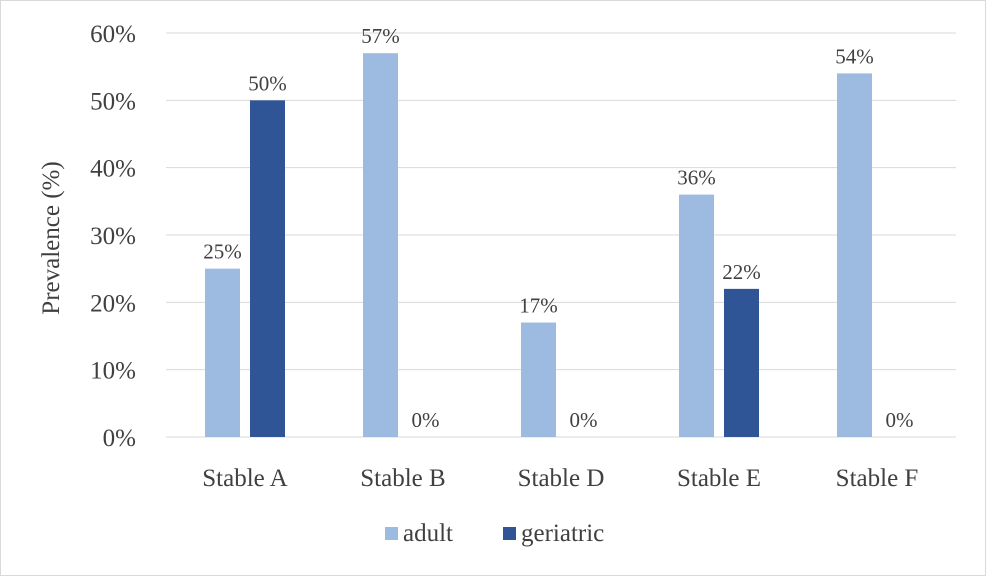  I want to click on x-category-label: Stable E, so click(719, 478).